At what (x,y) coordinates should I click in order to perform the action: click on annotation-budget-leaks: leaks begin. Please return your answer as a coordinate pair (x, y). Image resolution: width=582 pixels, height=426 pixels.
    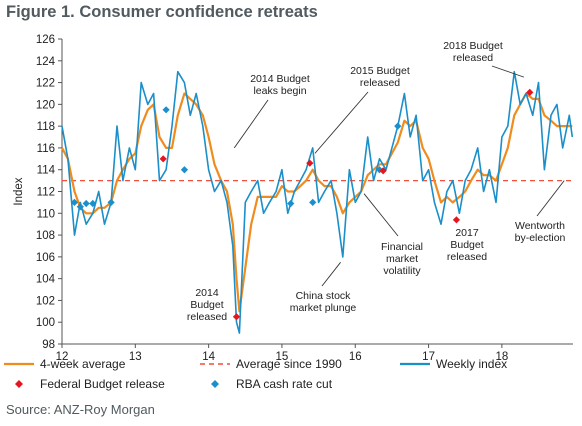
    Looking at the image, I should click on (279, 91).